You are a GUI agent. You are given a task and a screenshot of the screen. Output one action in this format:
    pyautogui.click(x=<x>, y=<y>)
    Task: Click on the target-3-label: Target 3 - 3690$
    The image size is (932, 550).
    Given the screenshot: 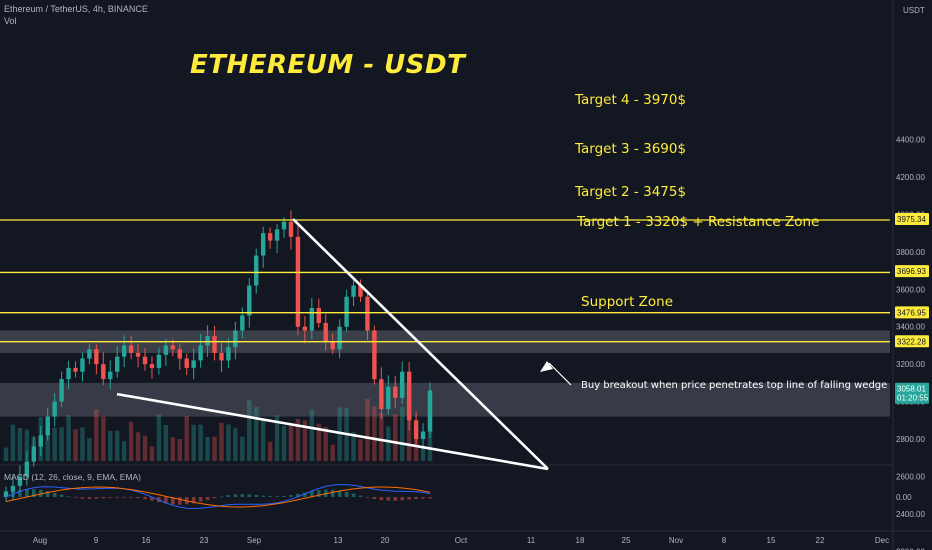 What is the action you would take?
    pyautogui.click(x=631, y=149)
    